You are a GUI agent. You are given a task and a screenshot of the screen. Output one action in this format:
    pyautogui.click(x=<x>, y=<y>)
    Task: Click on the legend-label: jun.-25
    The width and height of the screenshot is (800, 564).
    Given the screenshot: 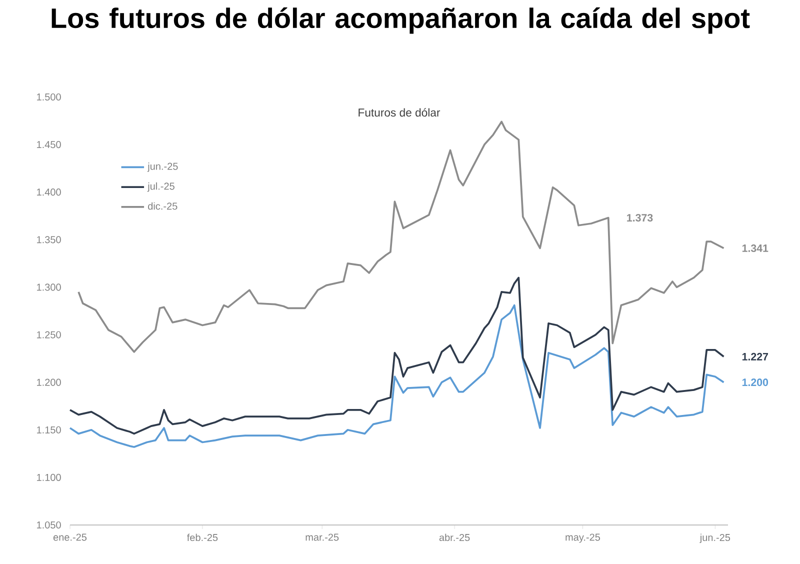 What is the action you would take?
    pyautogui.click(x=162, y=167)
    